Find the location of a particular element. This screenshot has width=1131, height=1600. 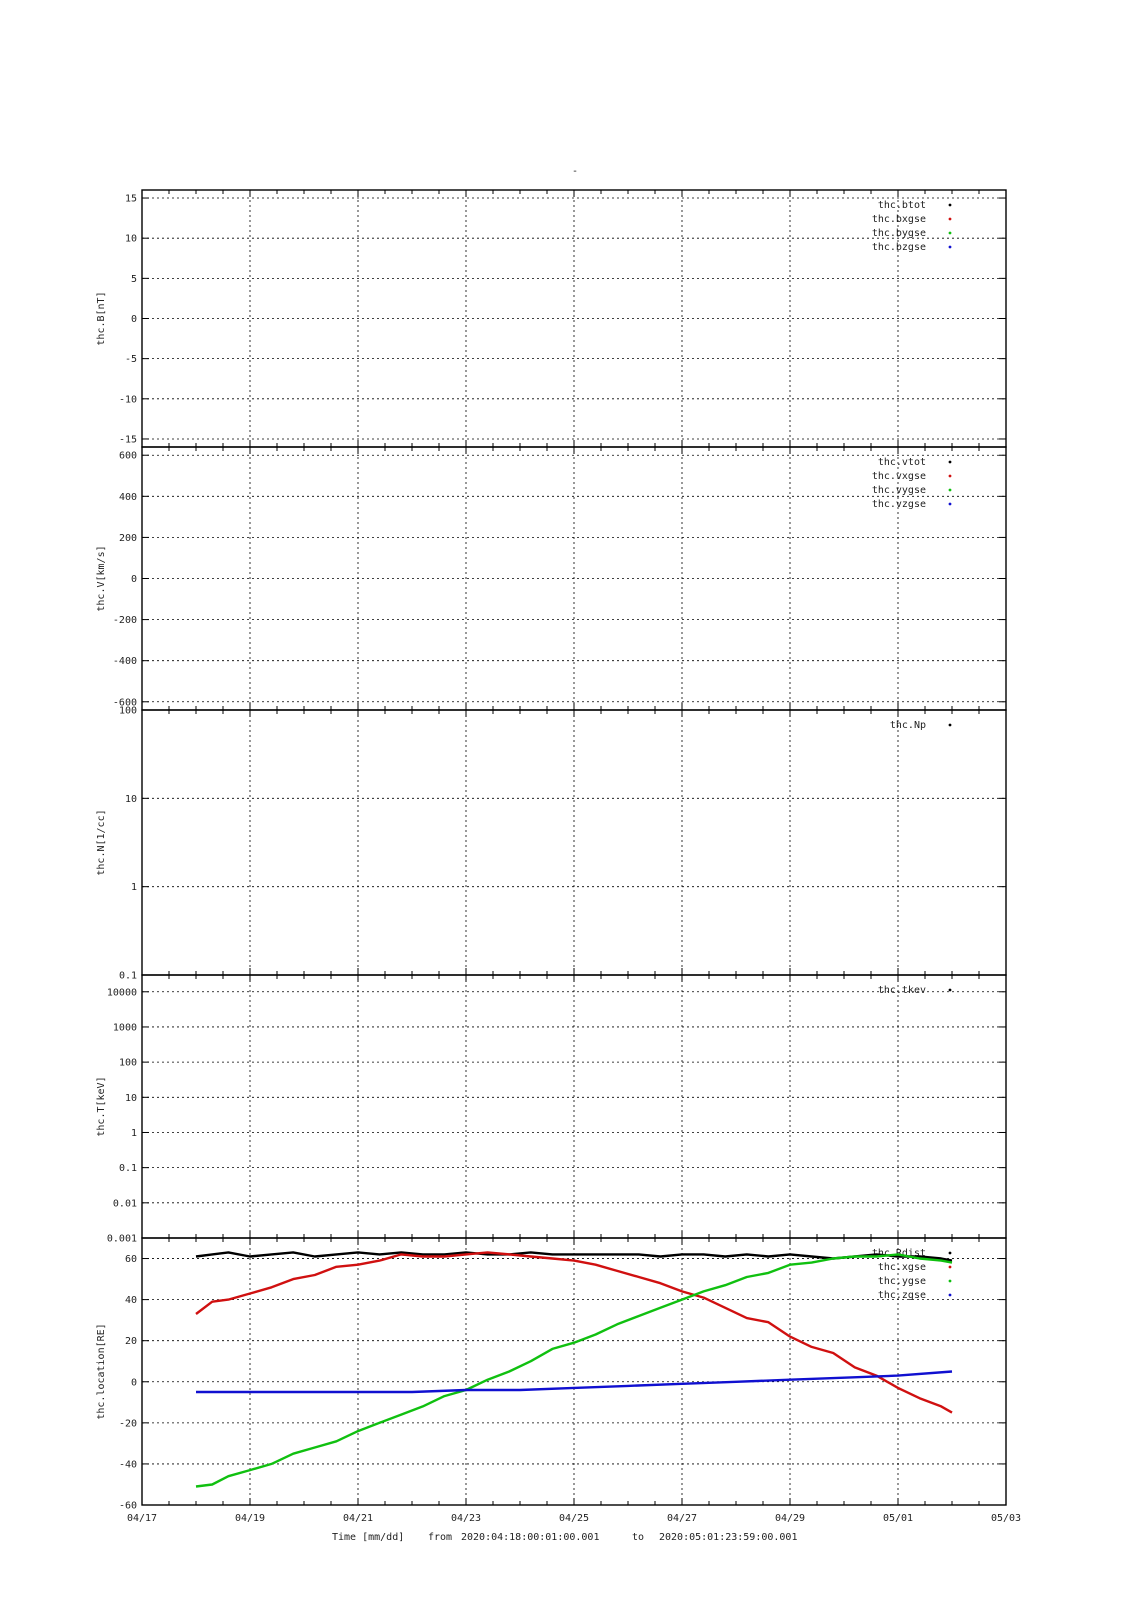

legend-label: thc.Np is located at coordinates (908, 725).